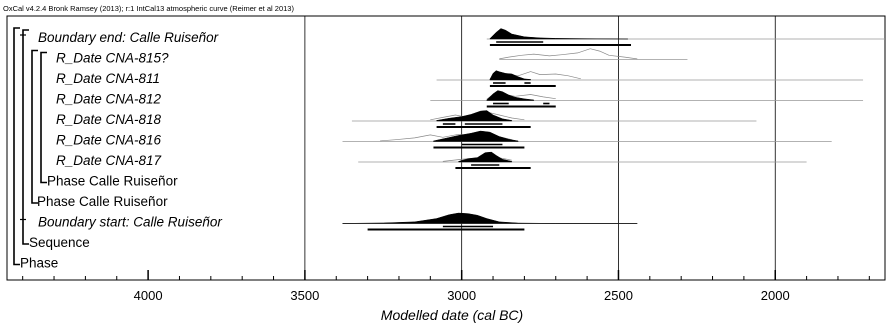  Describe the element at coordinates (775, 295) in the screenshot. I see `tick-label: 2000` at that location.